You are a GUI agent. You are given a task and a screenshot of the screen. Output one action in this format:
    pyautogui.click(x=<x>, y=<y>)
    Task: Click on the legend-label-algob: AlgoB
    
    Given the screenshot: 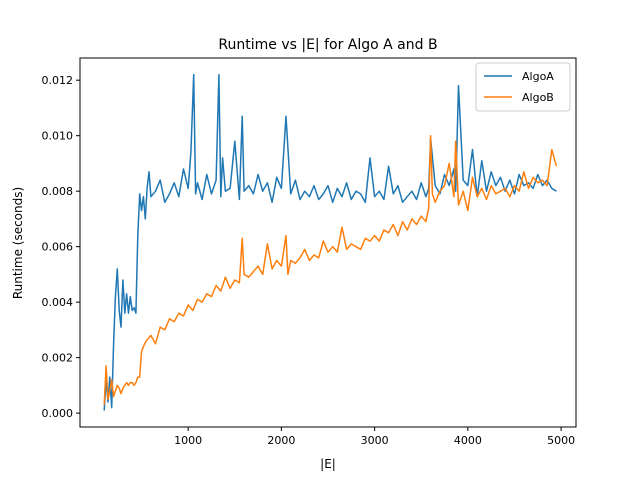 What is the action you would take?
    pyautogui.click(x=538, y=97)
    